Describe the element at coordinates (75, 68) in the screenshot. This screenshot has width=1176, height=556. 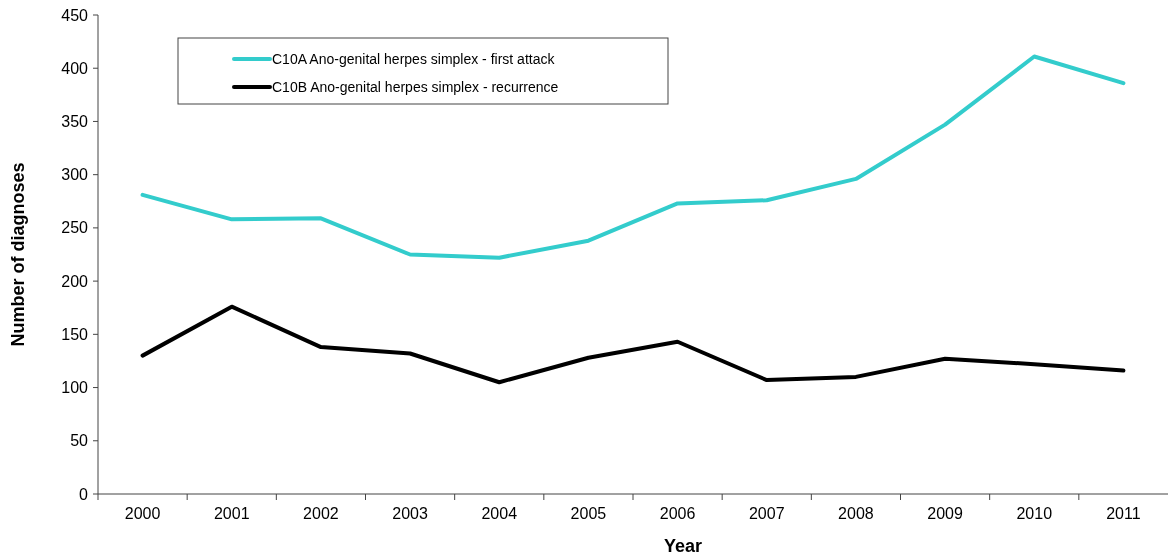
I see `y-tick-label: 400` at that location.